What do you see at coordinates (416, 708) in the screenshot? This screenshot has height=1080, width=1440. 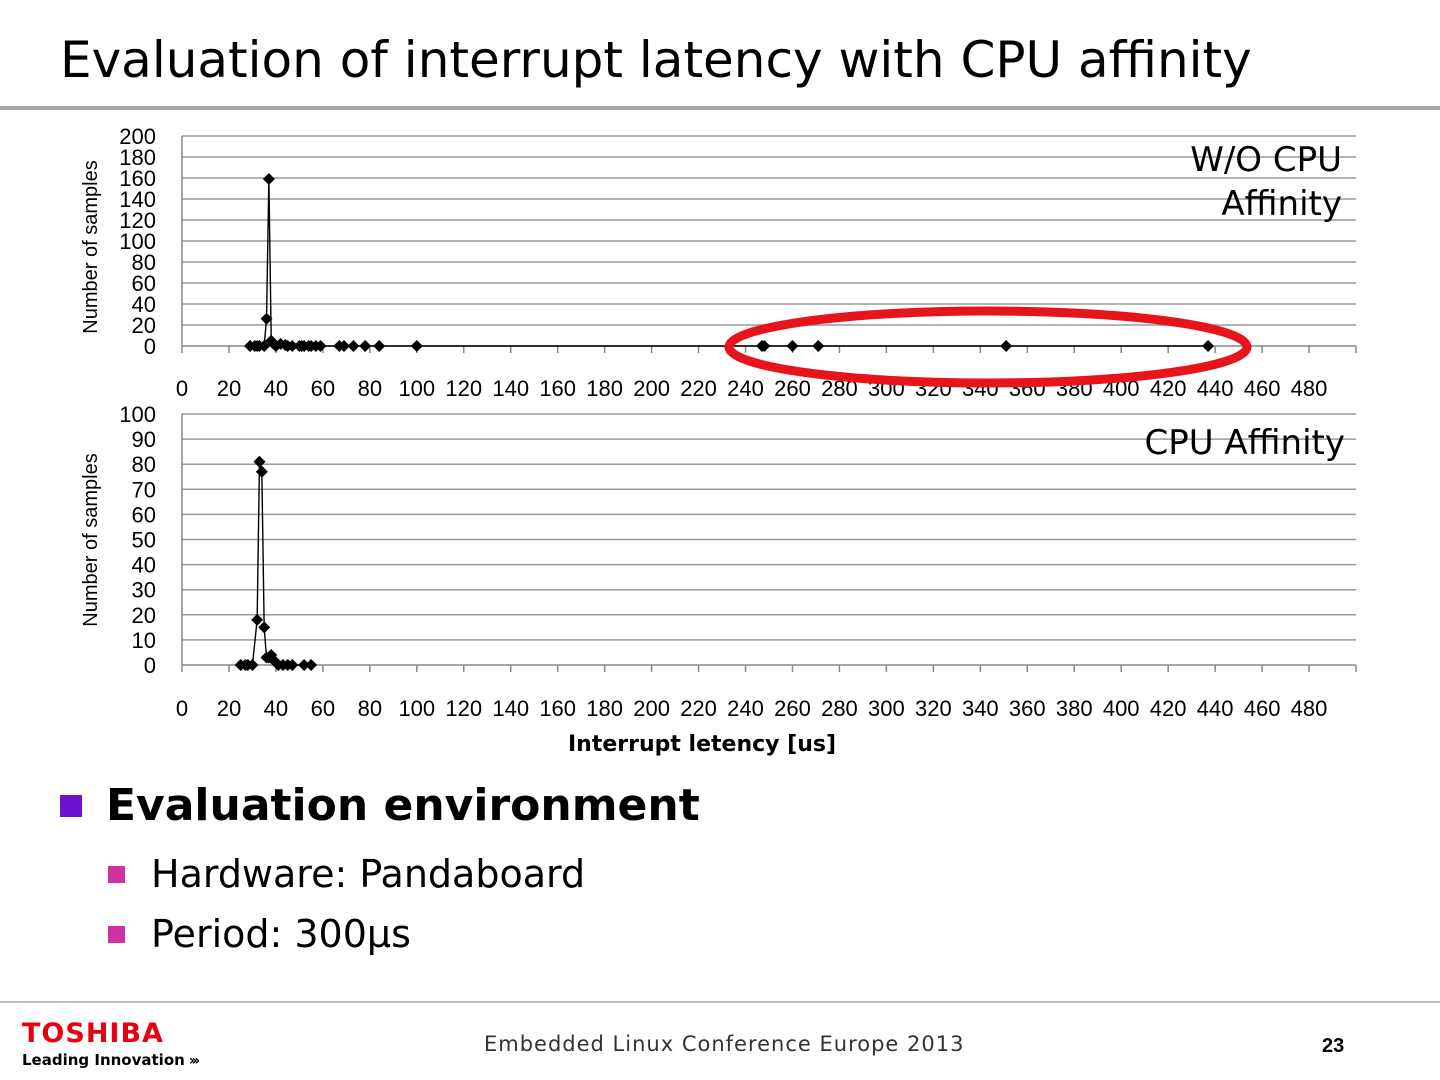 I see `x-tick-label: 100` at bounding box center [416, 708].